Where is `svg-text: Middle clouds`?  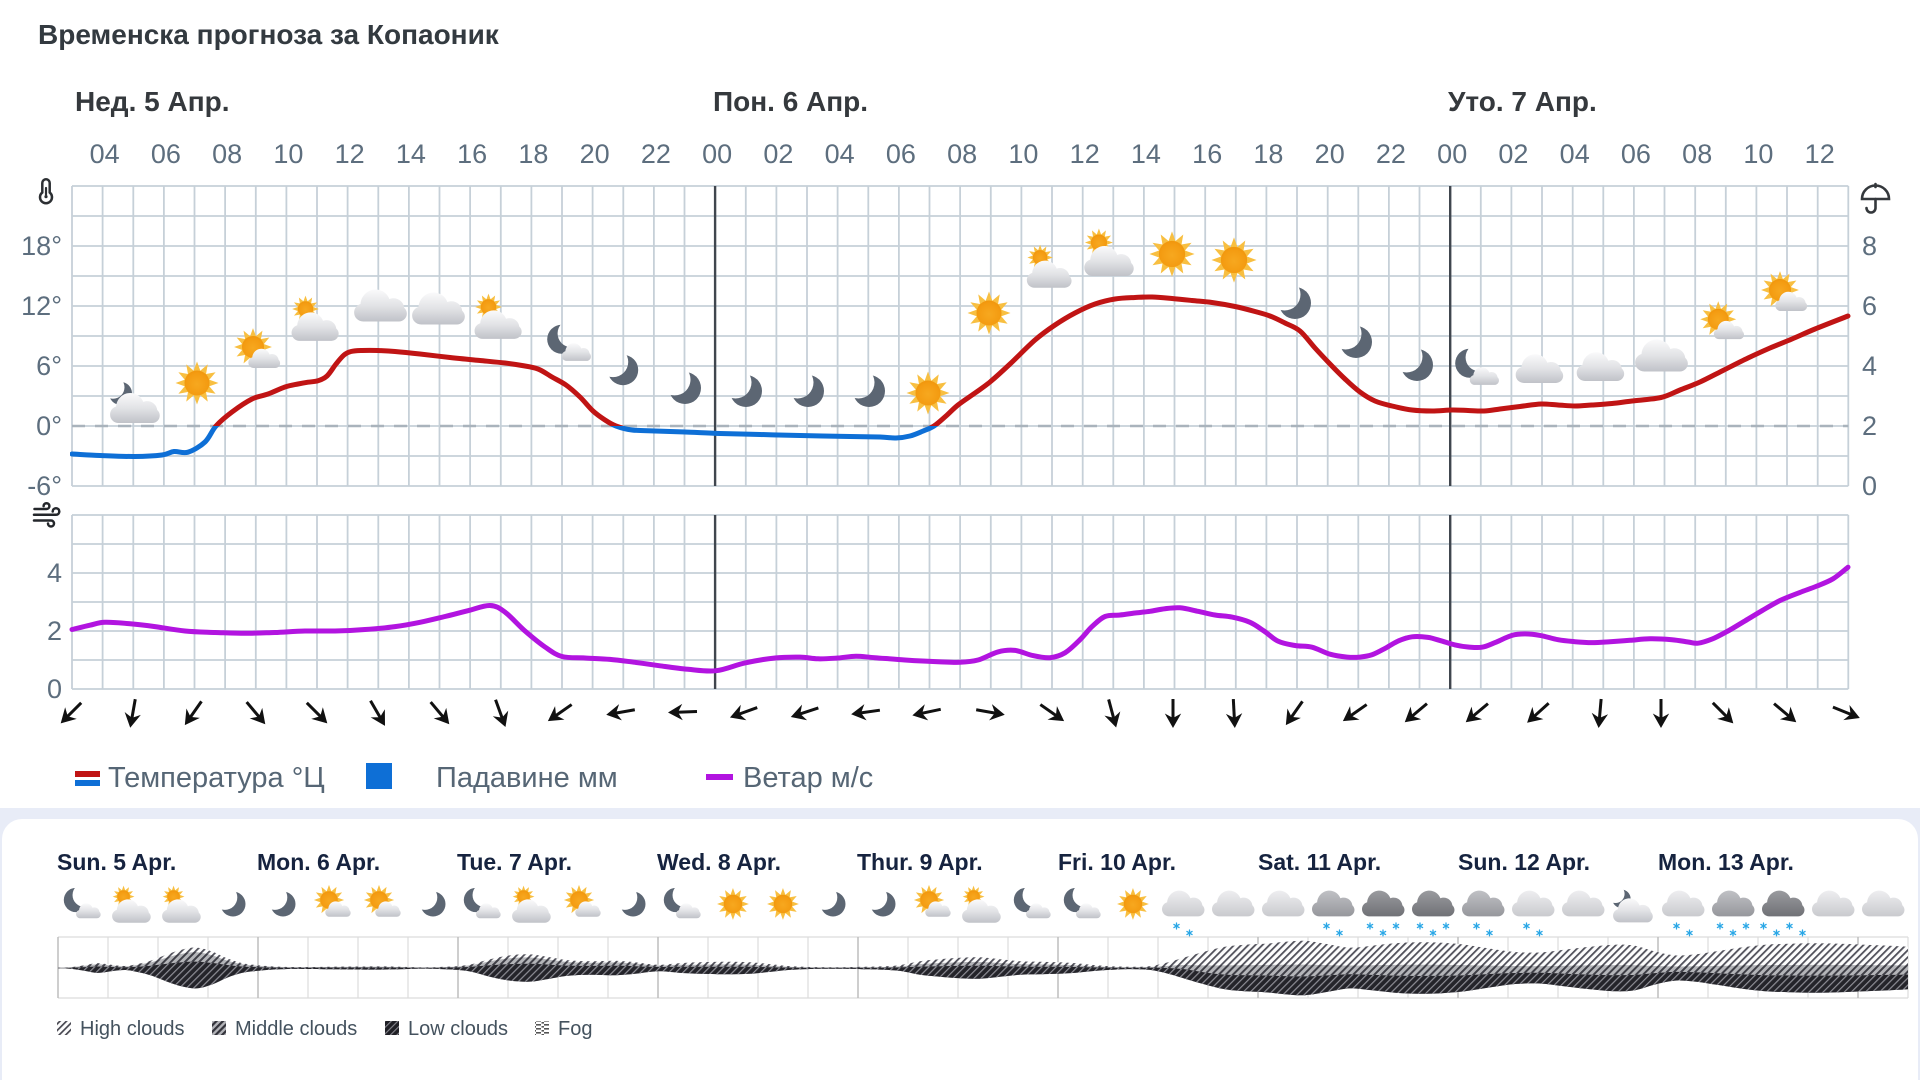 svg-text: Middle clouds is located at coordinates (296, 1029).